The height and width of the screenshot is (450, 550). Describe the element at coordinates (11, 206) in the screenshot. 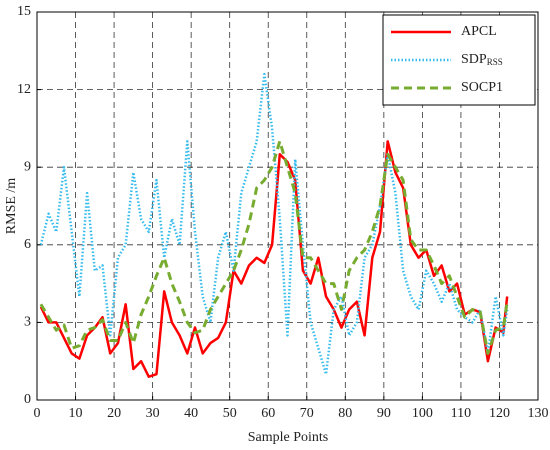

I see `y-axis-label: RMSE /m` at that location.